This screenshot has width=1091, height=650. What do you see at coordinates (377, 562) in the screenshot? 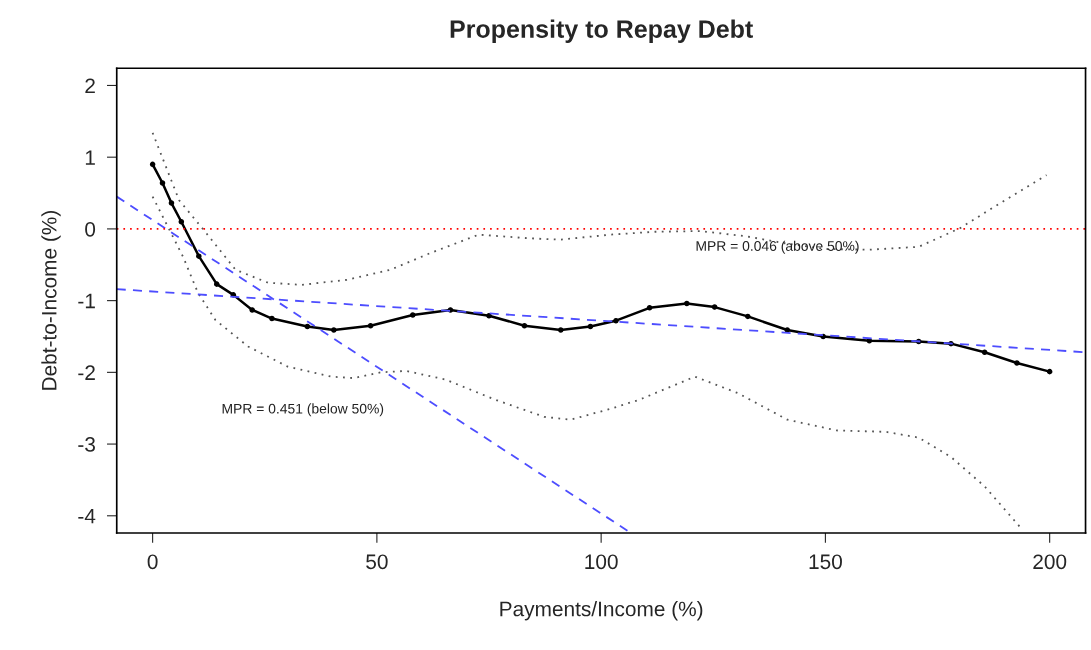
I see `x-tick-label: 50` at bounding box center [377, 562].